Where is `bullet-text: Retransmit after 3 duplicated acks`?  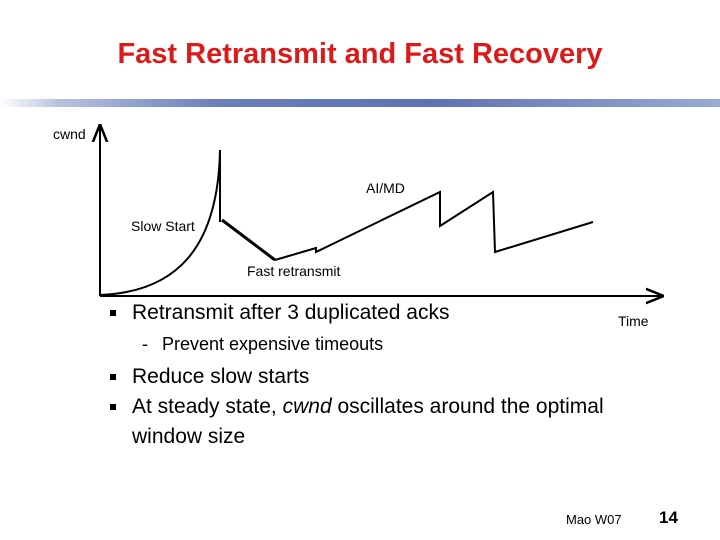
bullet-text: Retransmit after 3 duplicated acks is located at coordinates (291, 312).